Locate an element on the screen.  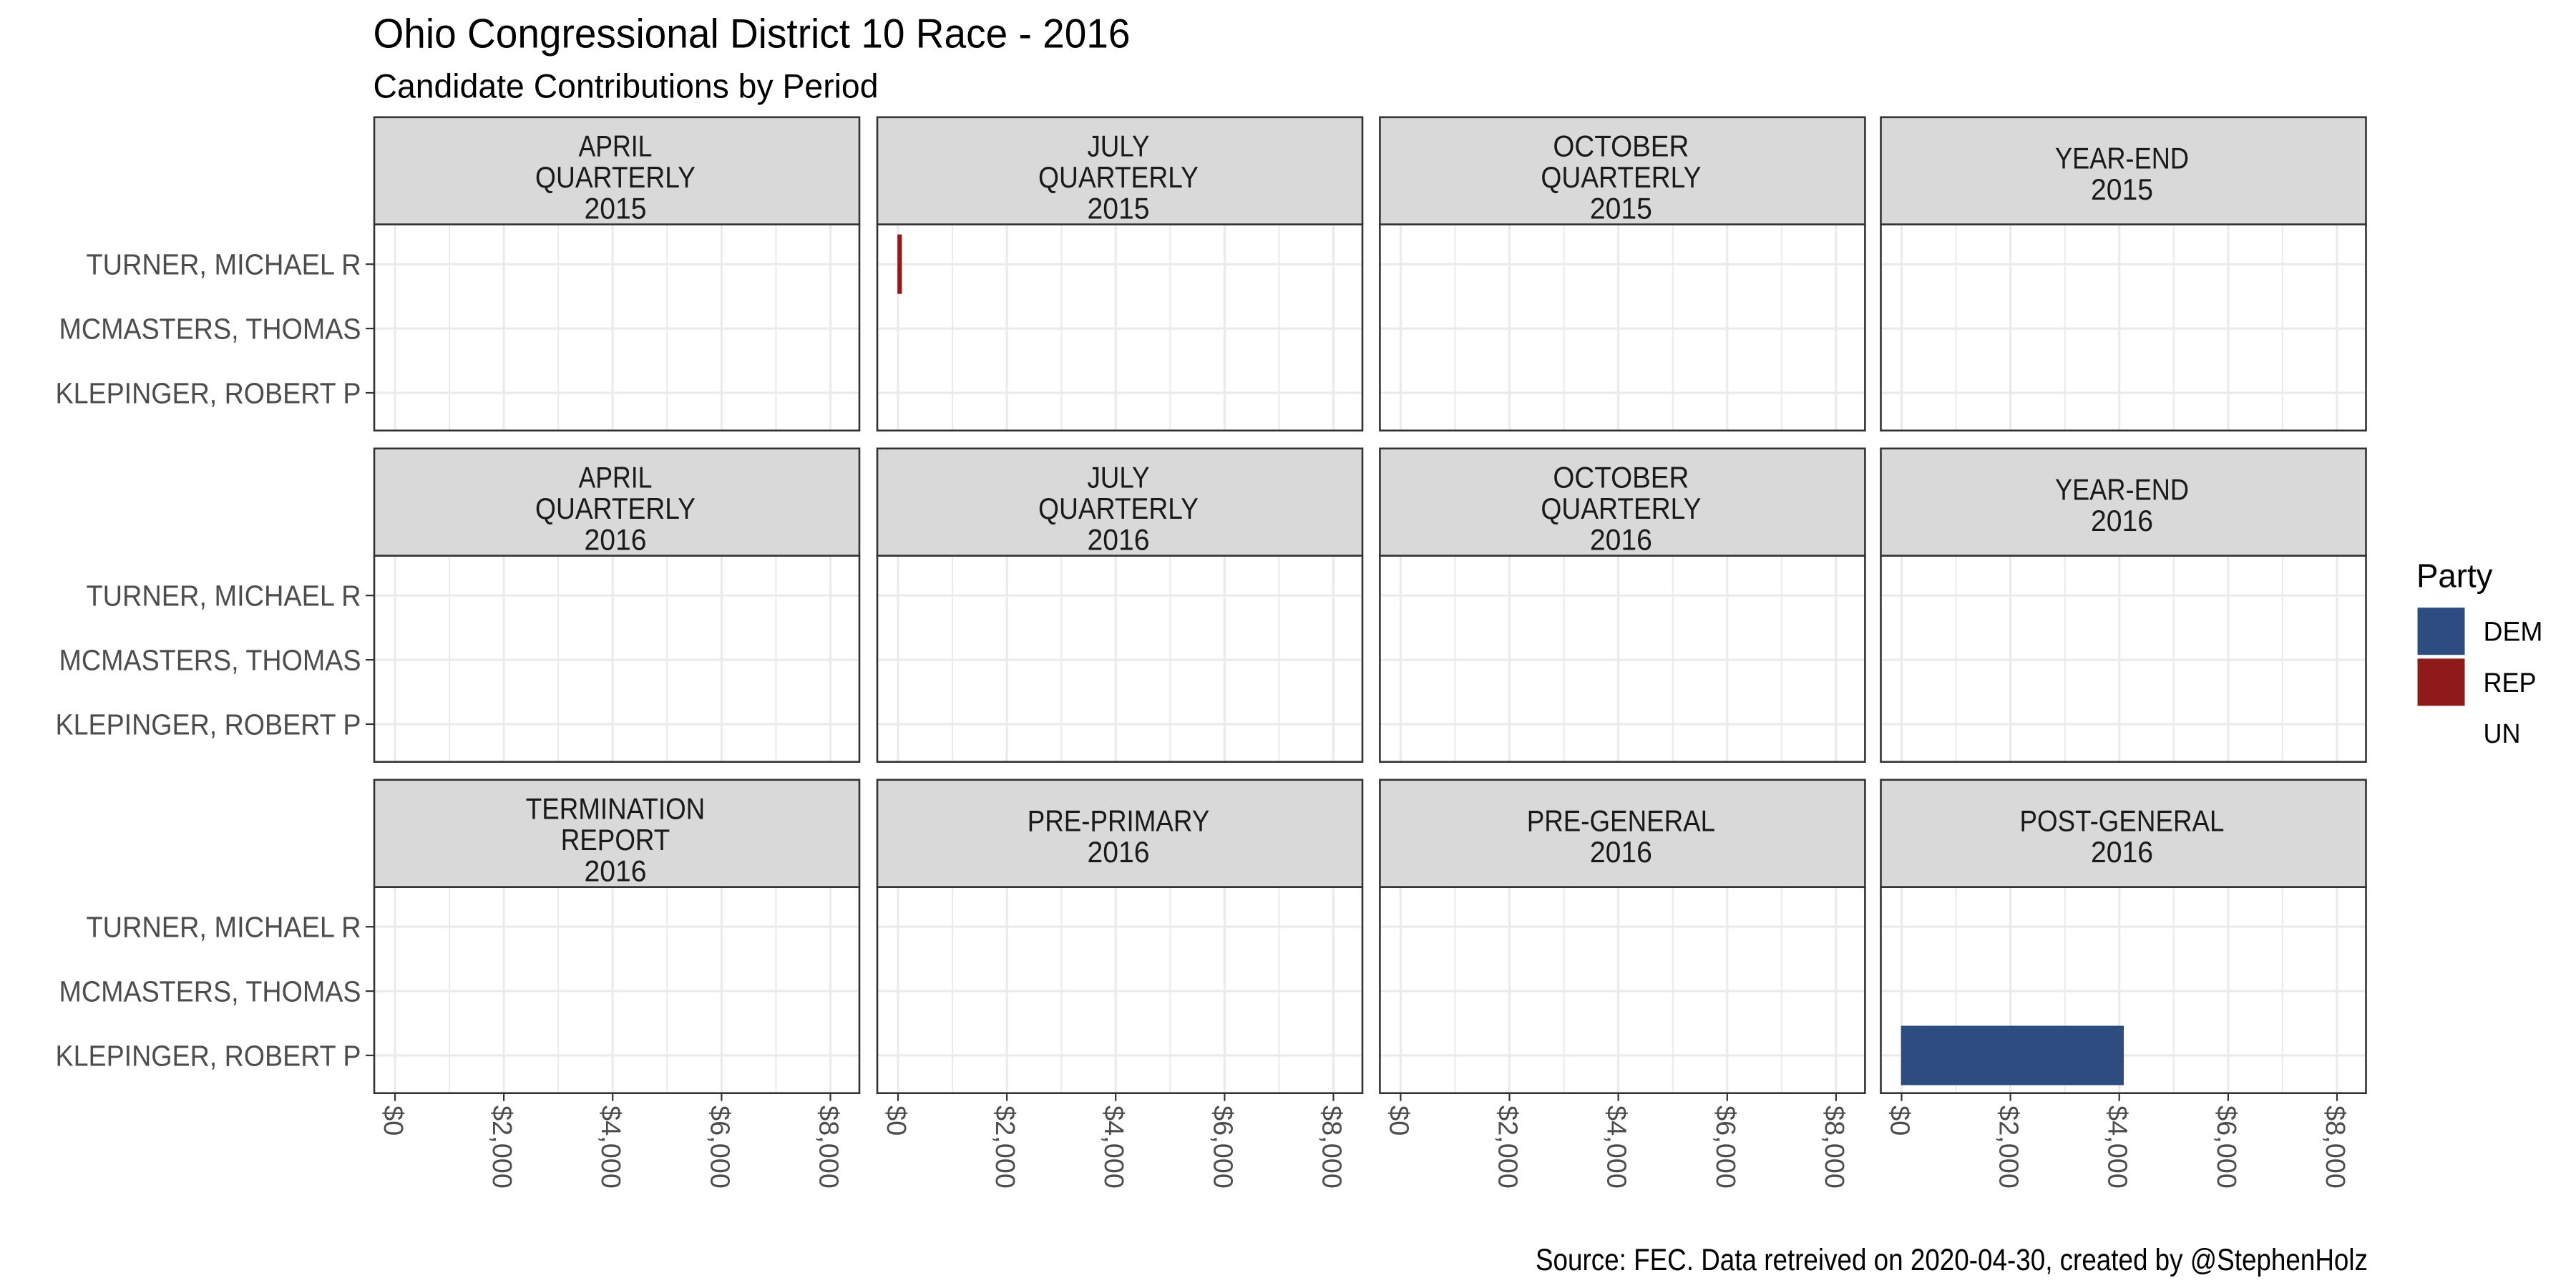
svg-text: UN is located at coordinates (2502, 734).